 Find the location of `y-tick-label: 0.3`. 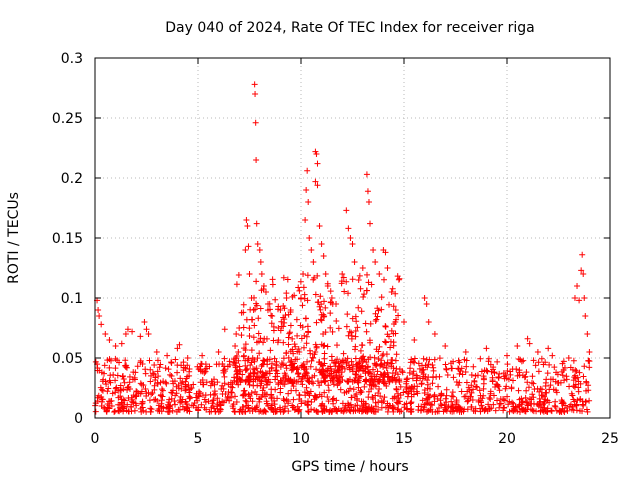

y-tick-label: 0.3 is located at coordinates (72, 59).